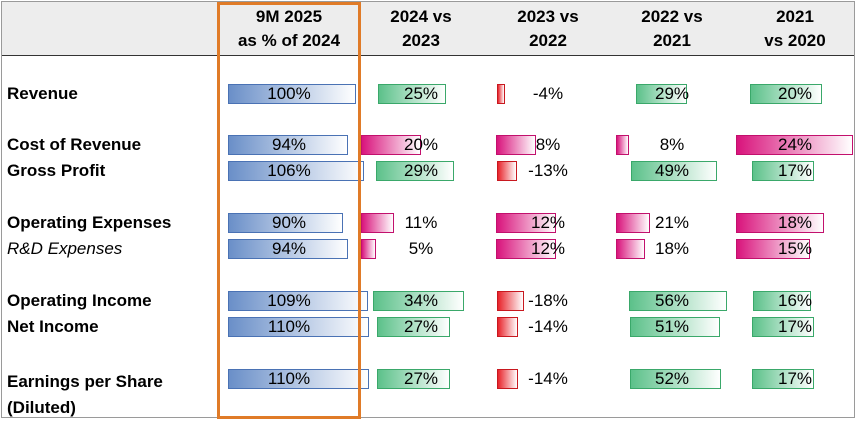 Image resolution: width=859 pixels, height=421 pixels. What do you see at coordinates (289, 28) in the screenshot?
I see `column-header-0: 9M 2025 as % of 2024` at bounding box center [289, 28].